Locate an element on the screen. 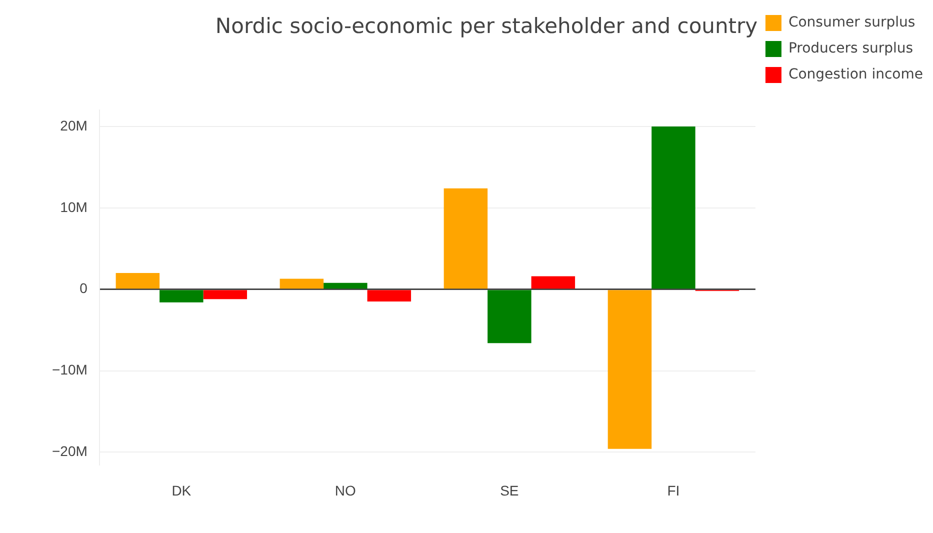 Image resolution: width=933 pixels, height=533 pixels. legend-label: Producers surplus is located at coordinates (851, 48).